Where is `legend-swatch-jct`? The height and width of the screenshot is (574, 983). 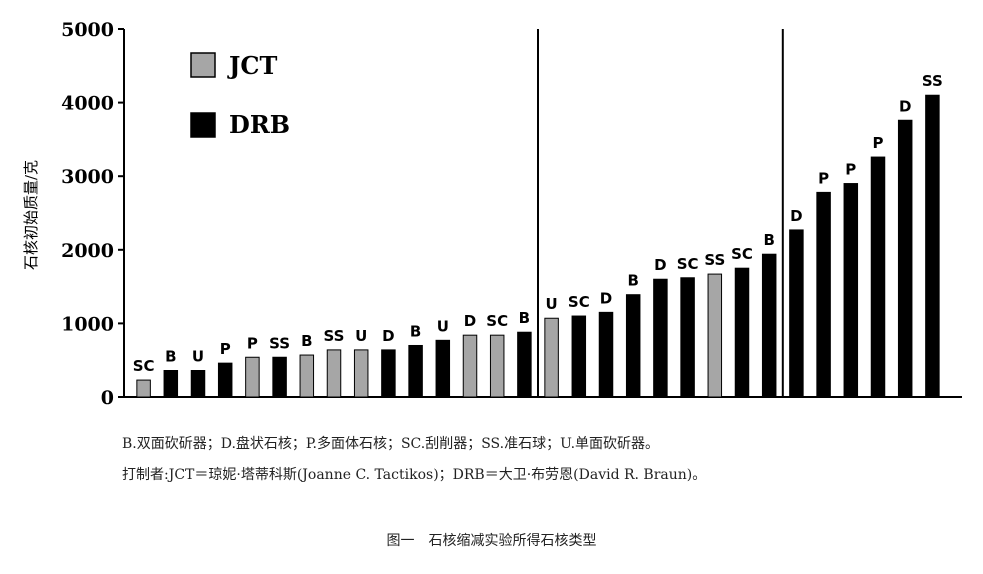
legend-swatch-jct is located at coordinates (203, 65).